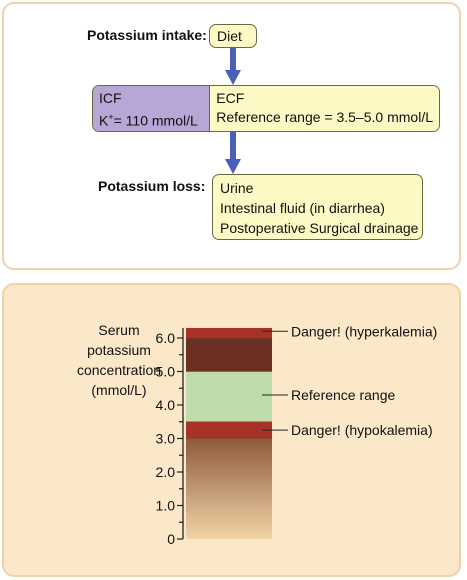 The height and width of the screenshot is (580, 467). What do you see at coordinates (362, 430) in the screenshot?
I see `annotation-label: Danger! (hypokalemia)` at bounding box center [362, 430].